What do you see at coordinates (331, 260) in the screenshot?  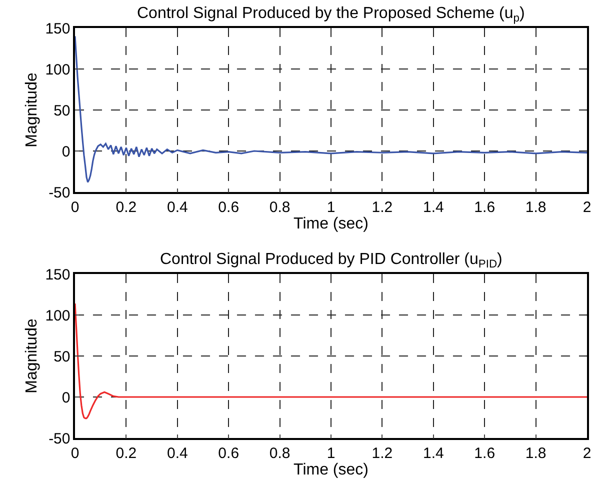 I see `chart-title: Control Signal Produced by PID Controller (u$_{PID}$)` at bounding box center [331, 260].